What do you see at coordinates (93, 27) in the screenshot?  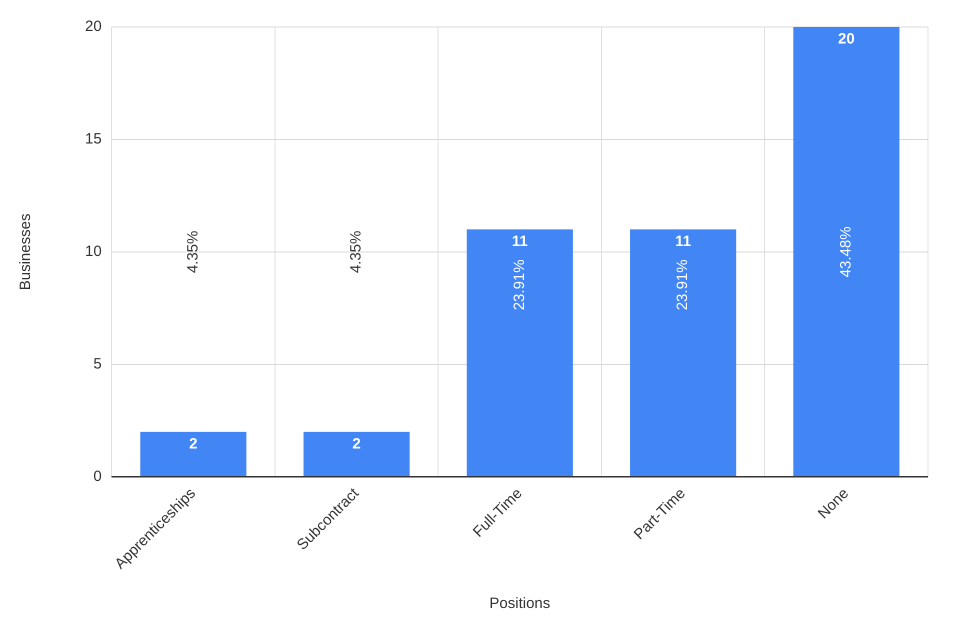 I see `y-tick-label: 20` at bounding box center [93, 27].